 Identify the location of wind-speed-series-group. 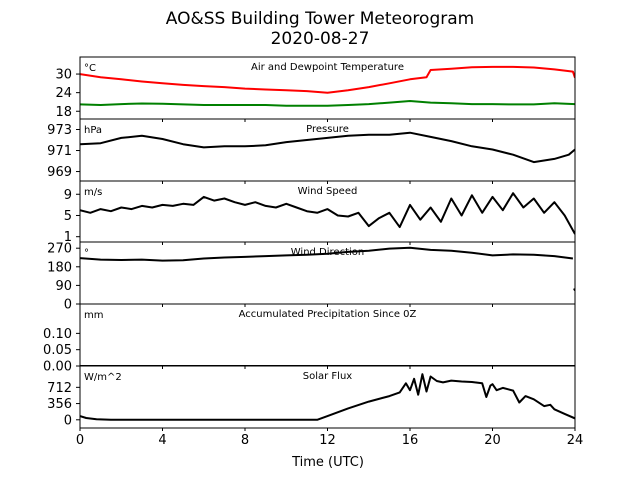
(327, 213).